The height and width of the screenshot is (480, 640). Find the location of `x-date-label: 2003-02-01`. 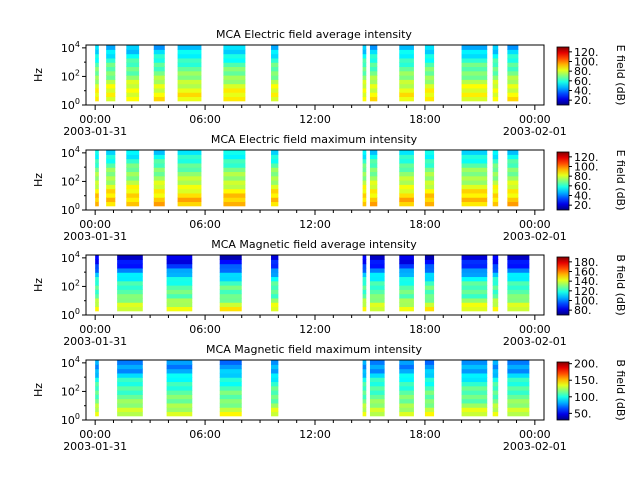

x-date-label: 2003-02-01 is located at coordinates (535, 446).